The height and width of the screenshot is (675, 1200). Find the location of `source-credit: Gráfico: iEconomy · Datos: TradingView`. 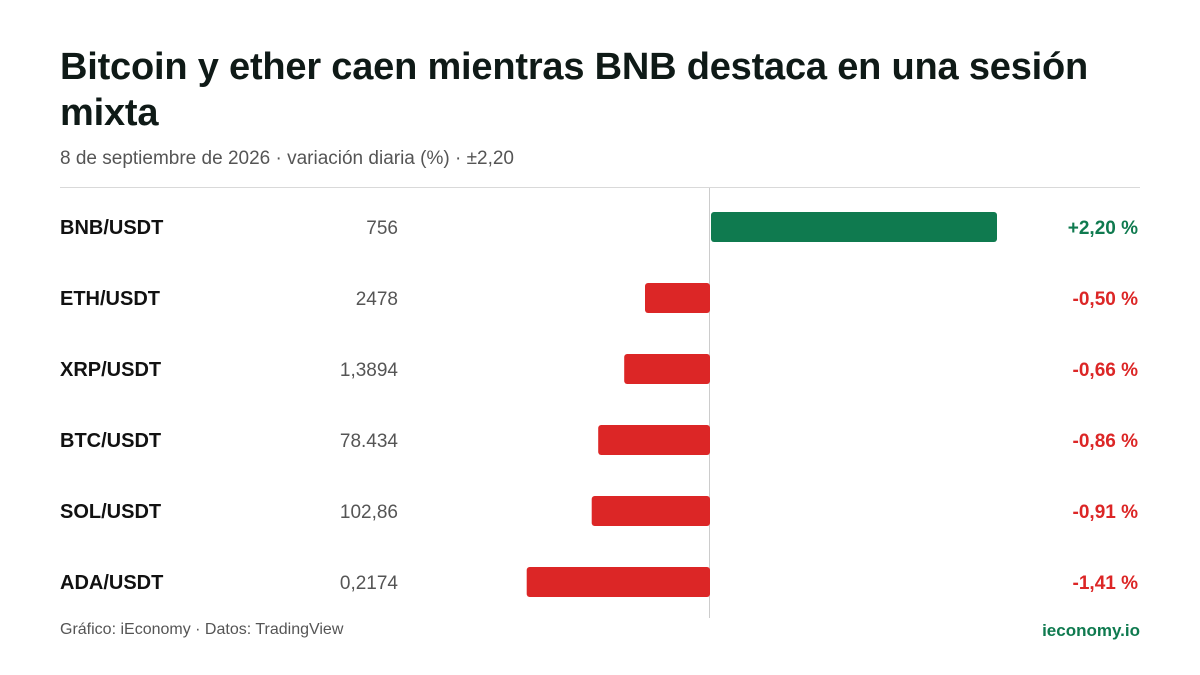

source-credit: Gráfico: iEconomy · Datos: TradingView is located at coordinates (202, 629).